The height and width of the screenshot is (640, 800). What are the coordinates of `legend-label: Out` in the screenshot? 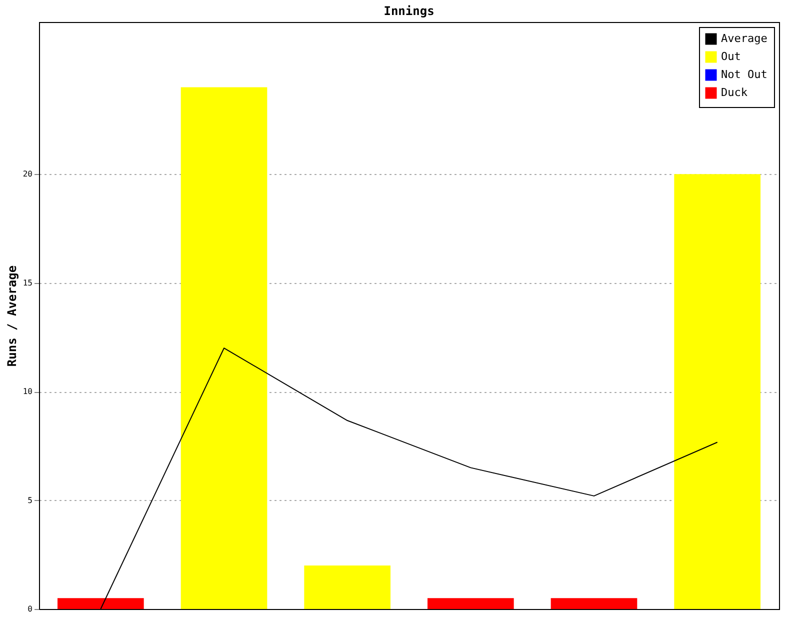 It's located at (731, 56).